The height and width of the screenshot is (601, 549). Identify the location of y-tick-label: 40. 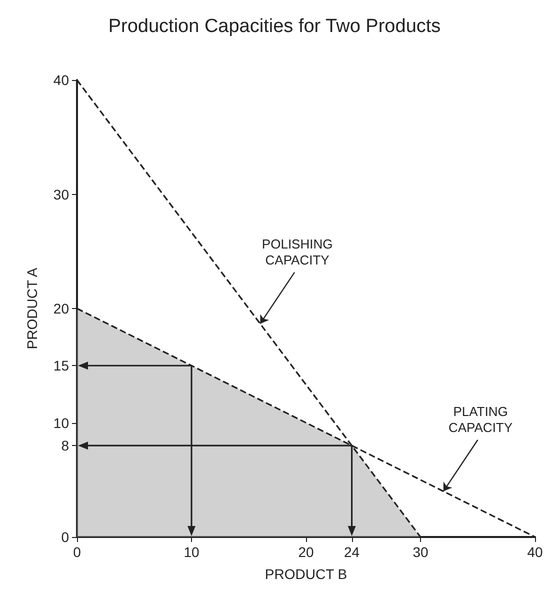
(61, 80).